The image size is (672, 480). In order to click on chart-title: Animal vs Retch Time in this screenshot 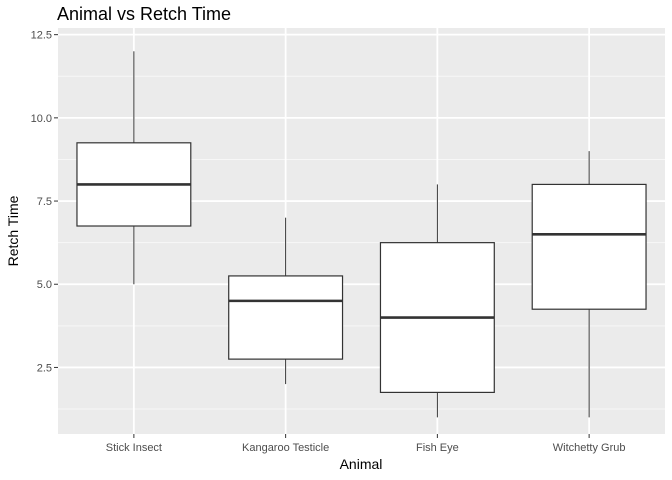, I will do `click(144, 14)`.